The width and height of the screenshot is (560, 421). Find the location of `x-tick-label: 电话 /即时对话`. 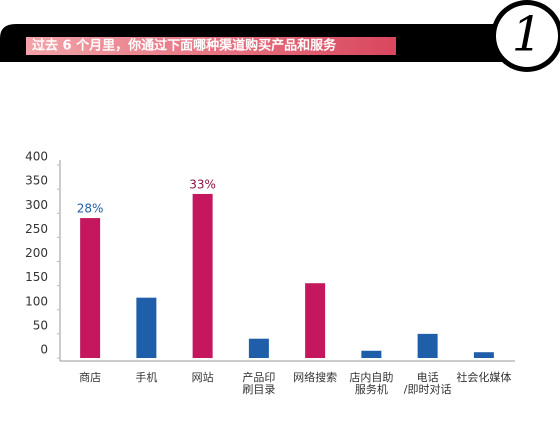

x-tick-label: 电话 /即时对话 is located at coordinates (427, 383).